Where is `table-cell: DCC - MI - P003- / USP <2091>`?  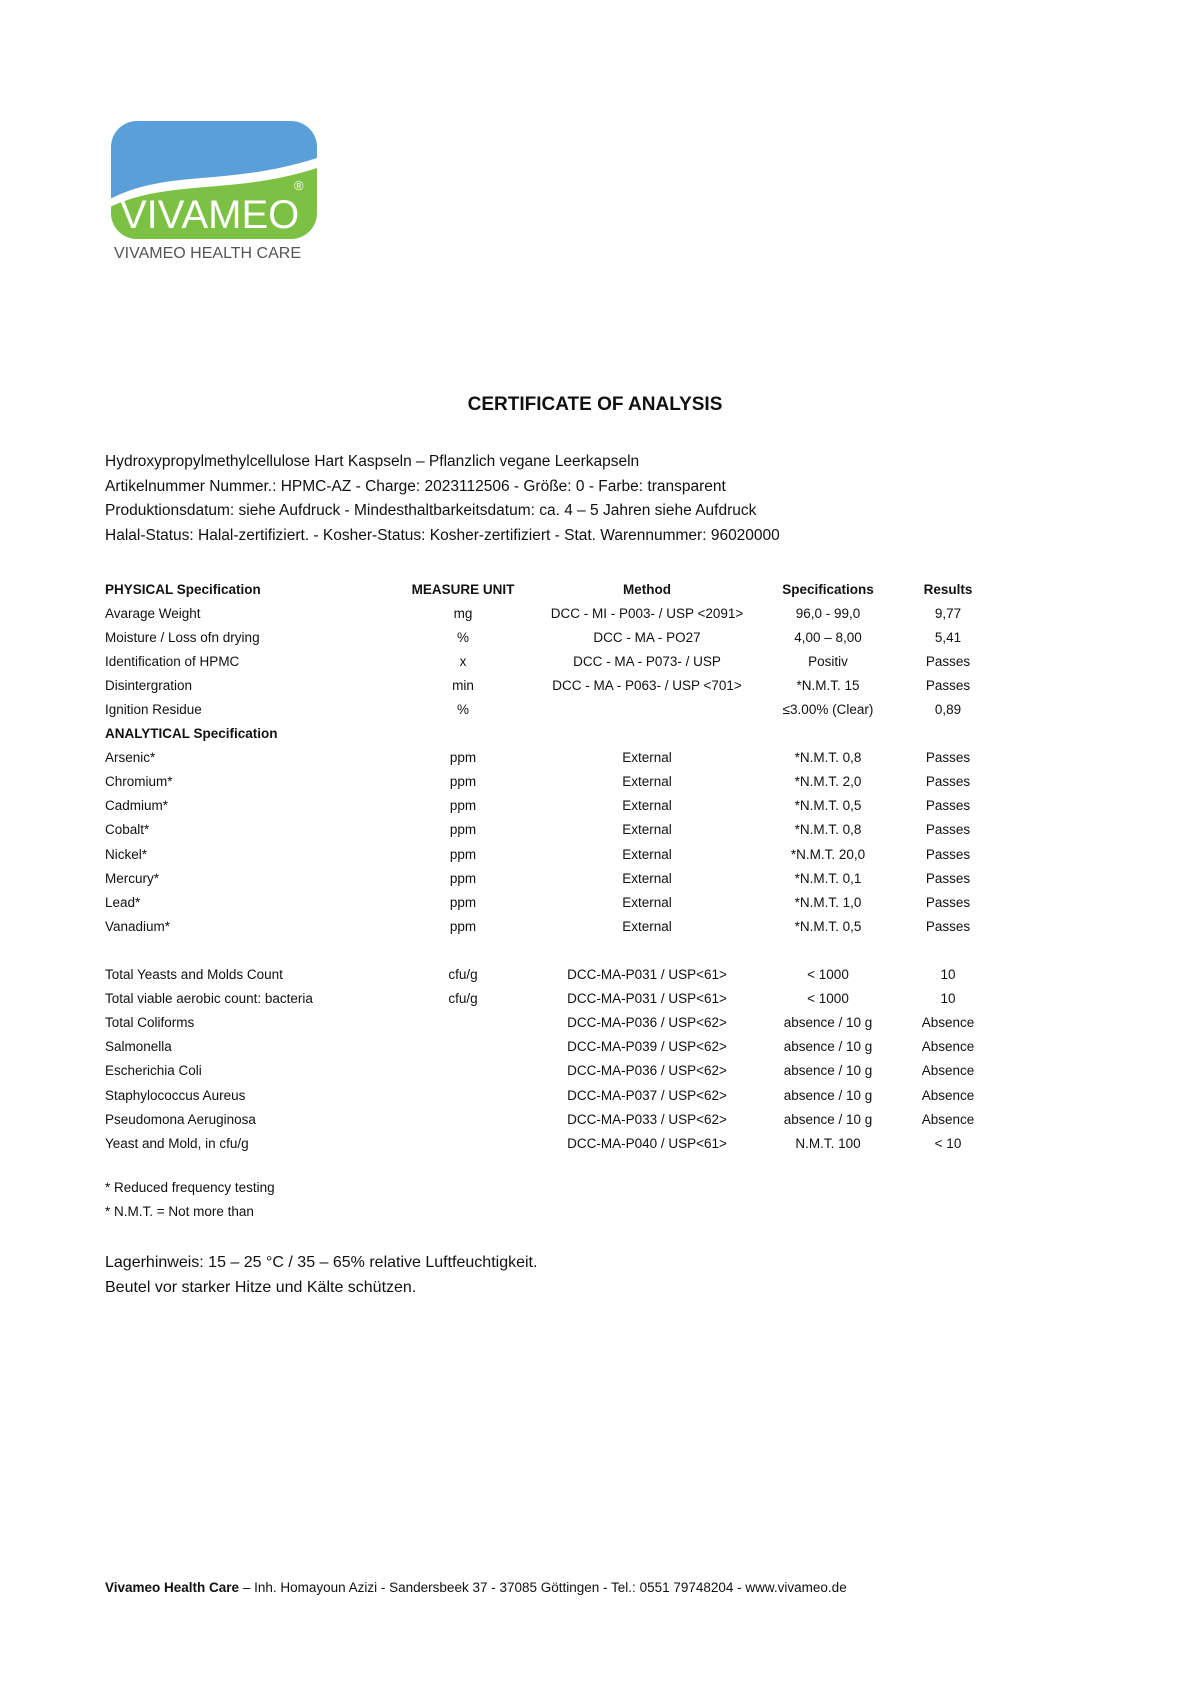
table-cell: DCC - MI - P003- / USP <2091> is located at coordinates (647, 613).